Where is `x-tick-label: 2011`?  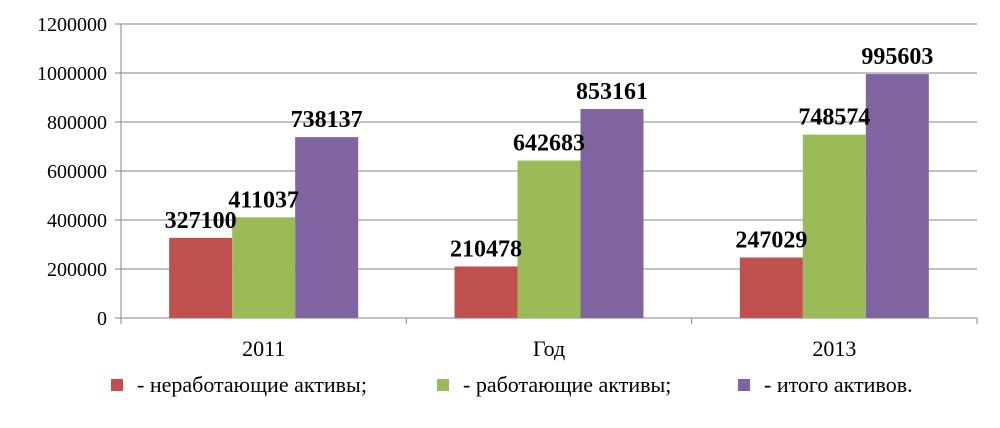
x-tick-label: 2011 is located at coordinates (263, 348).